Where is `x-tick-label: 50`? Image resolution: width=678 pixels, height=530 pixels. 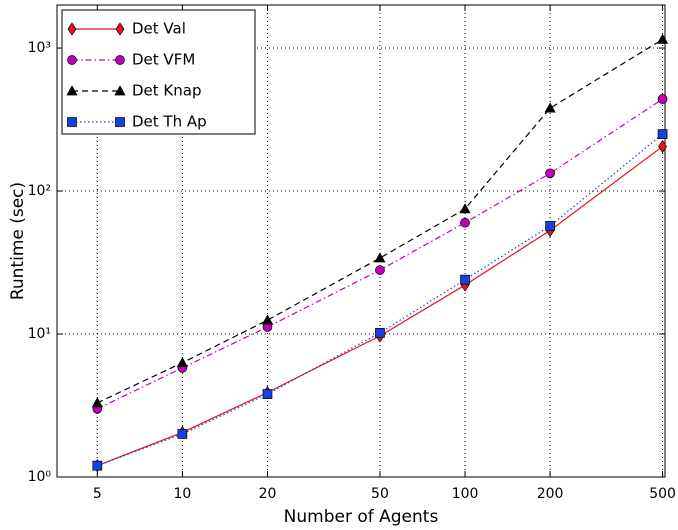 x-tick-label: 50 is located at coordinates (380, 494).